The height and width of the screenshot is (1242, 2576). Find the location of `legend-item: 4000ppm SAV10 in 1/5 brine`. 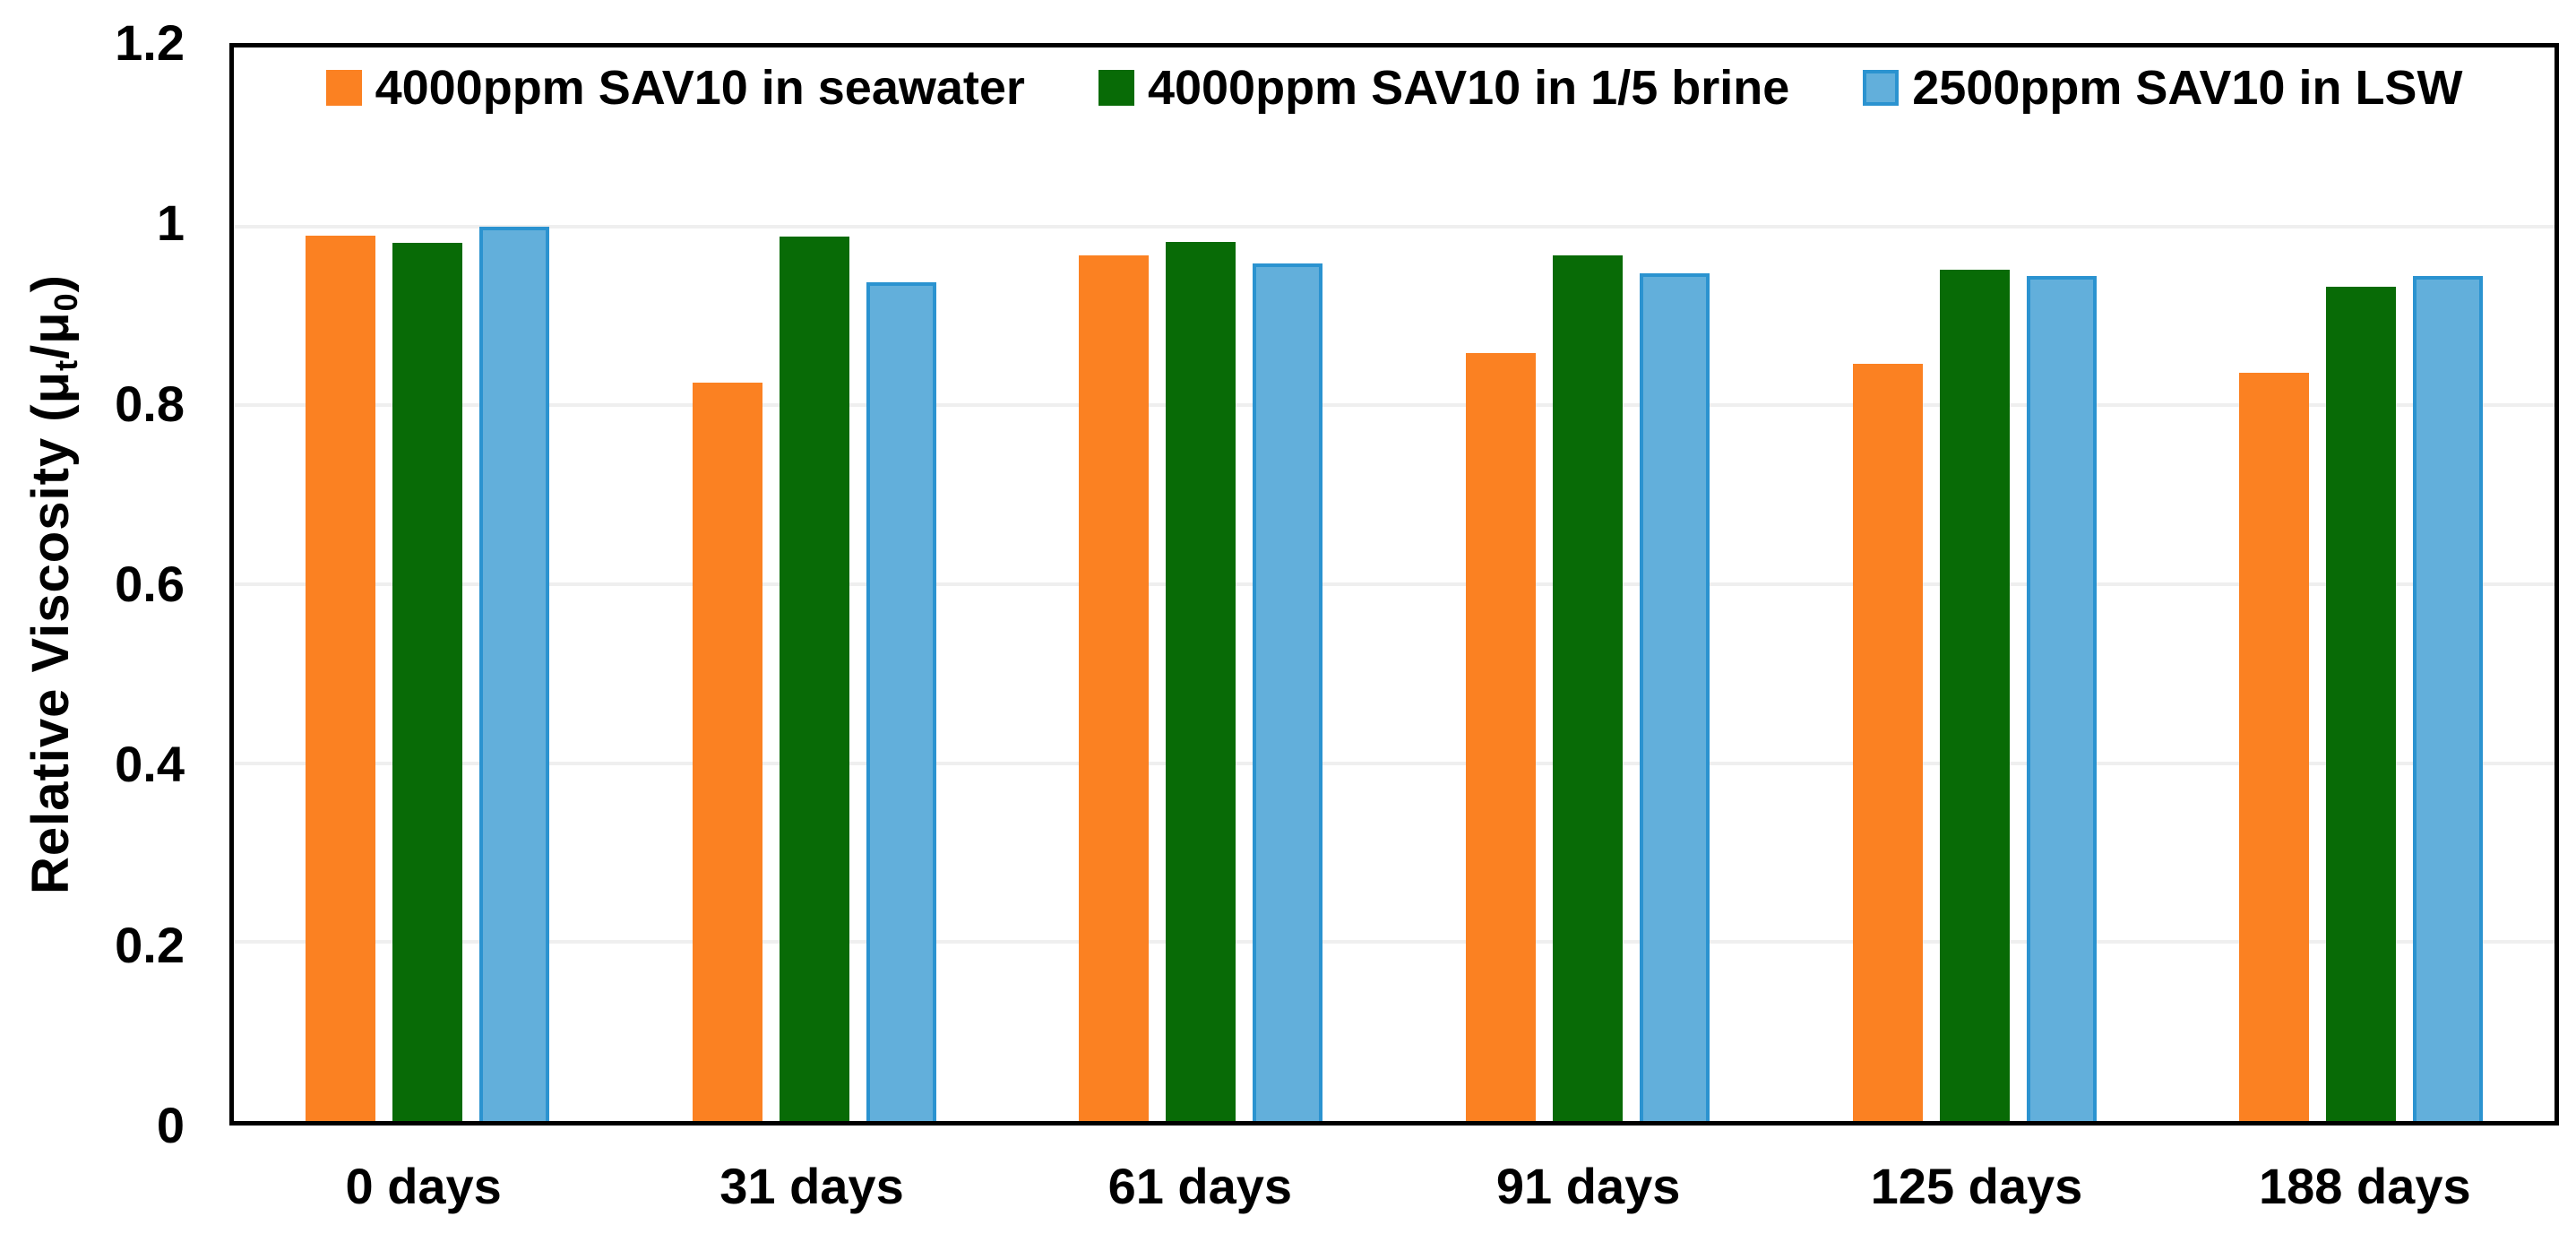

legend-item: 4000ppm SAV10 in 1/5 brine is located at coordinates (1443, 88).